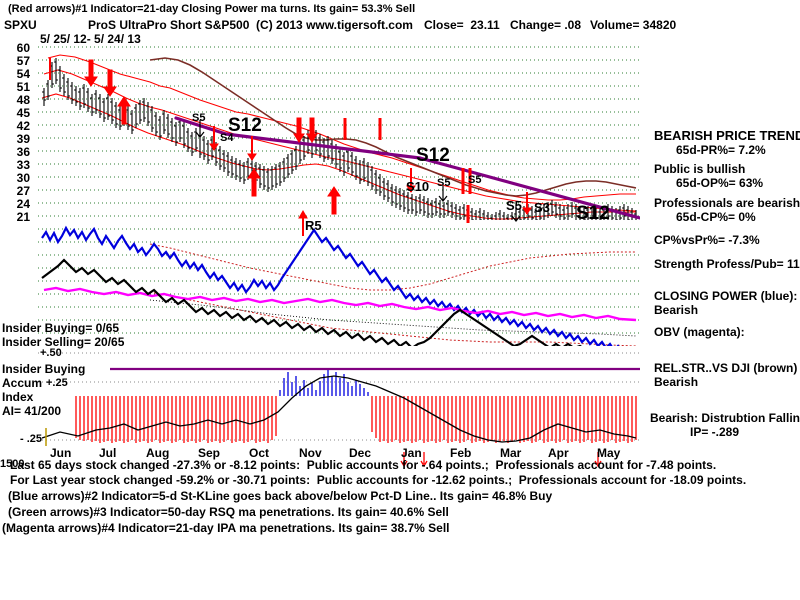  I want to click on professionals-title: Professionals are bearish, so click(727, 203).